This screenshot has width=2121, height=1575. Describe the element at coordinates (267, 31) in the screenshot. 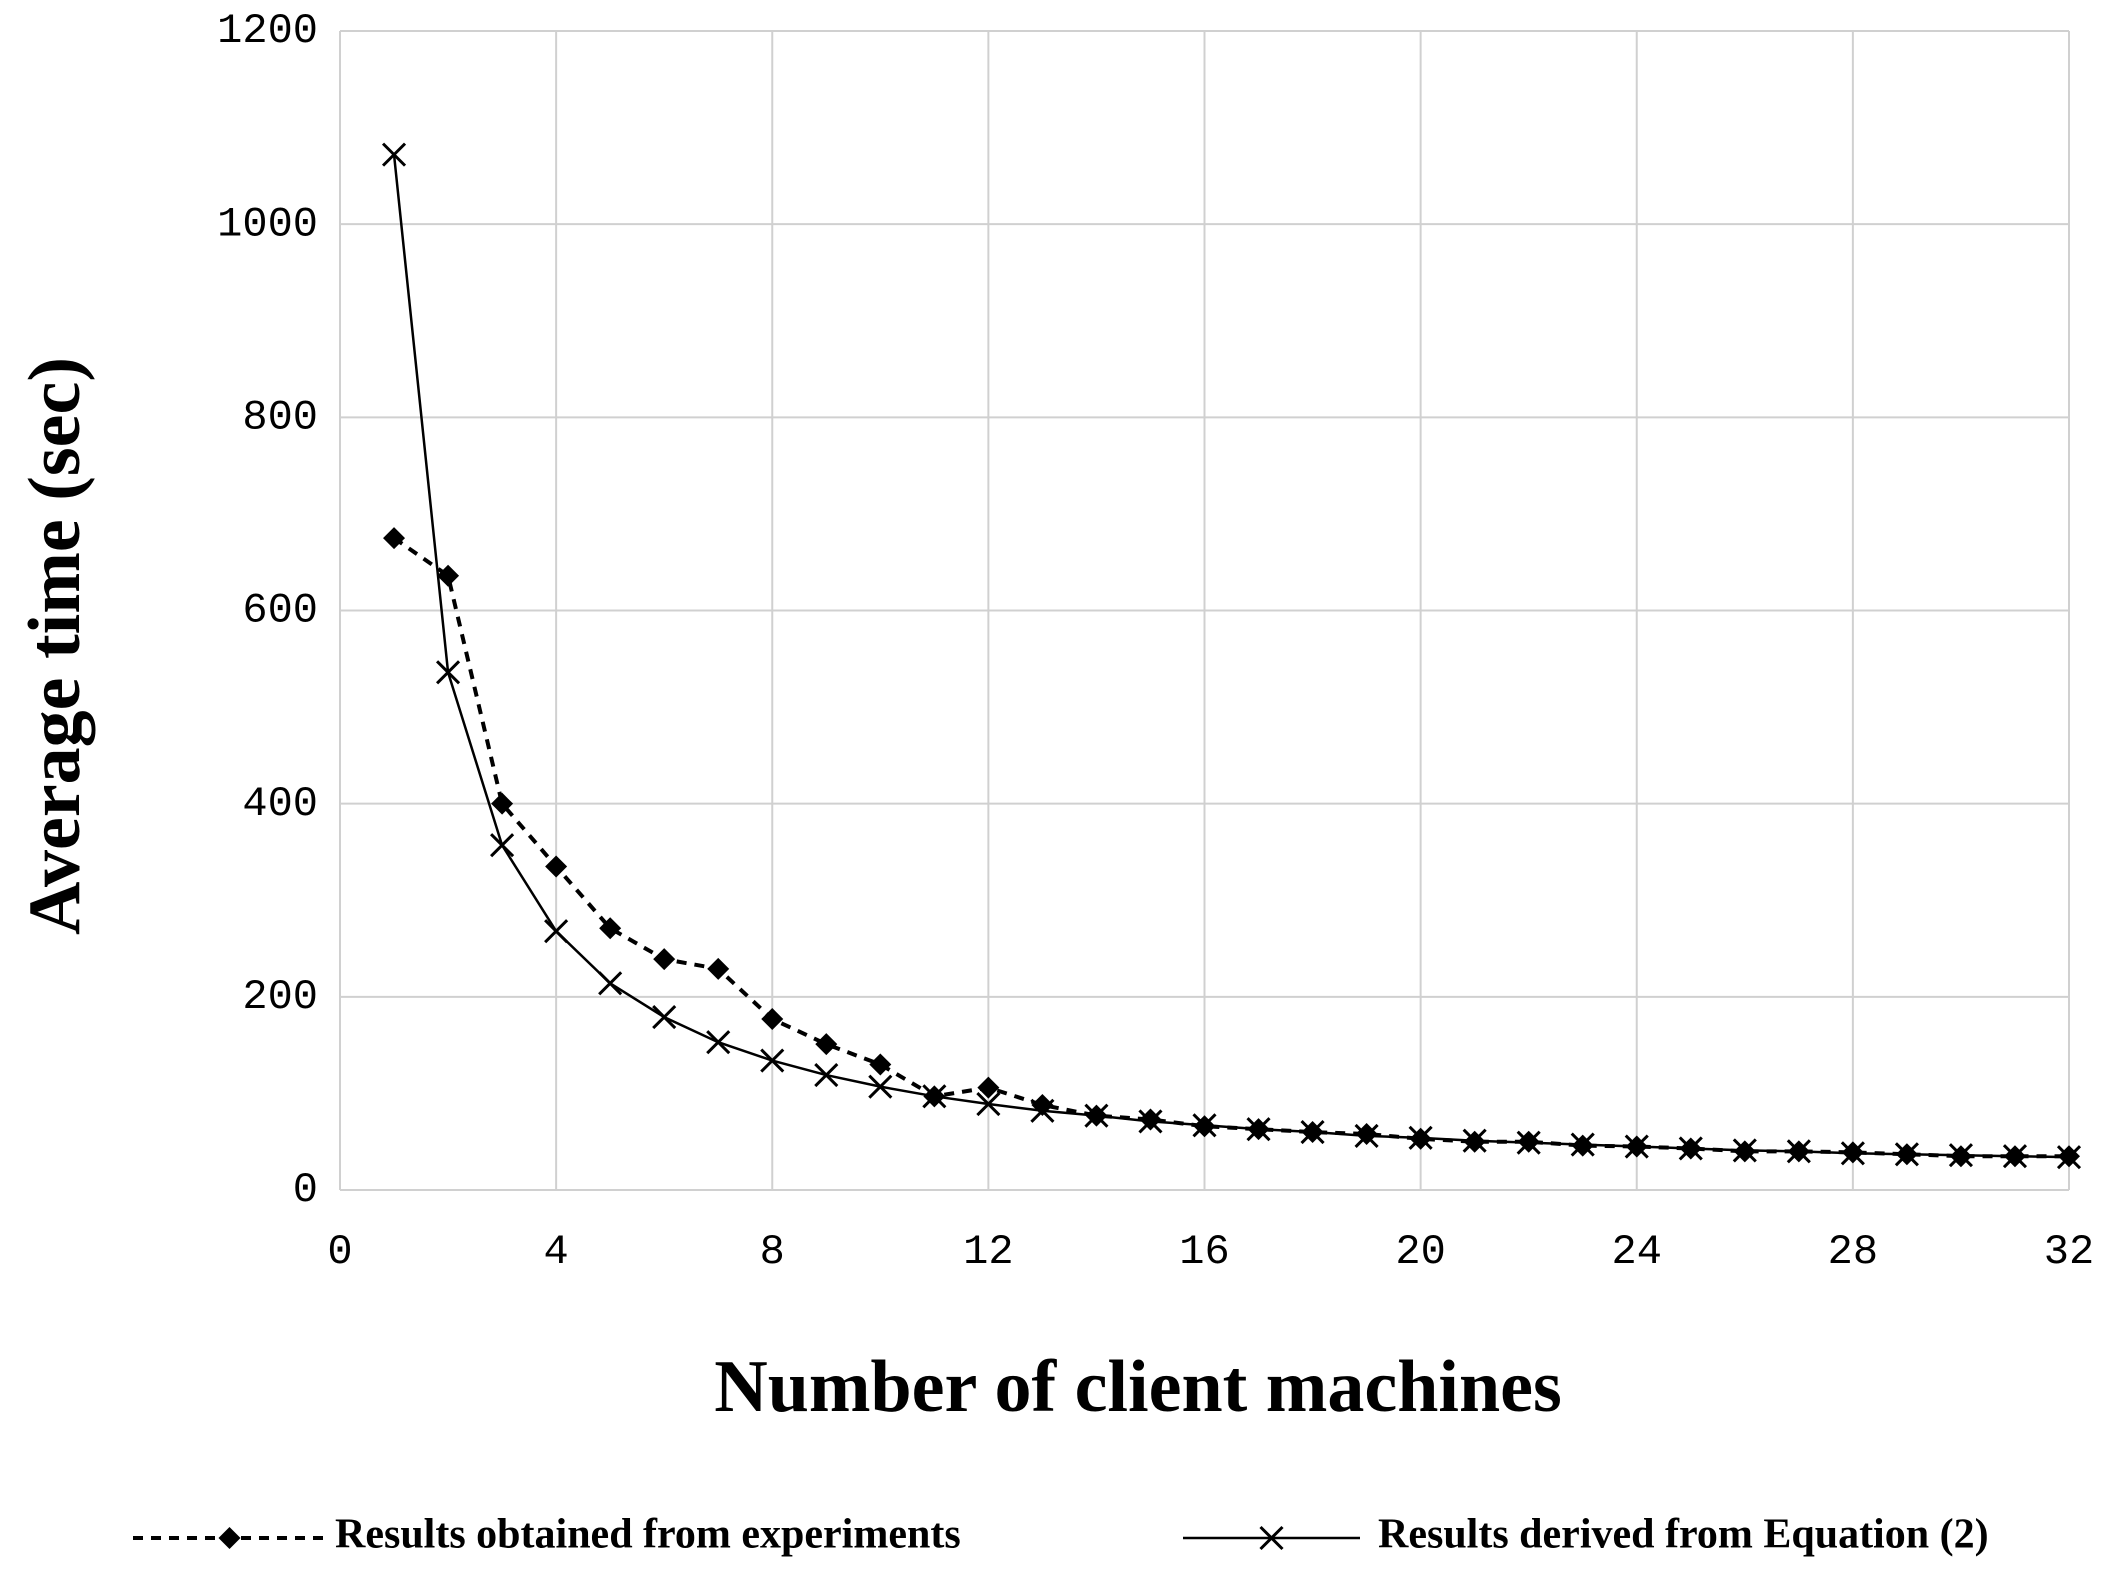

I see `y-tick-label: 1200` at that location.